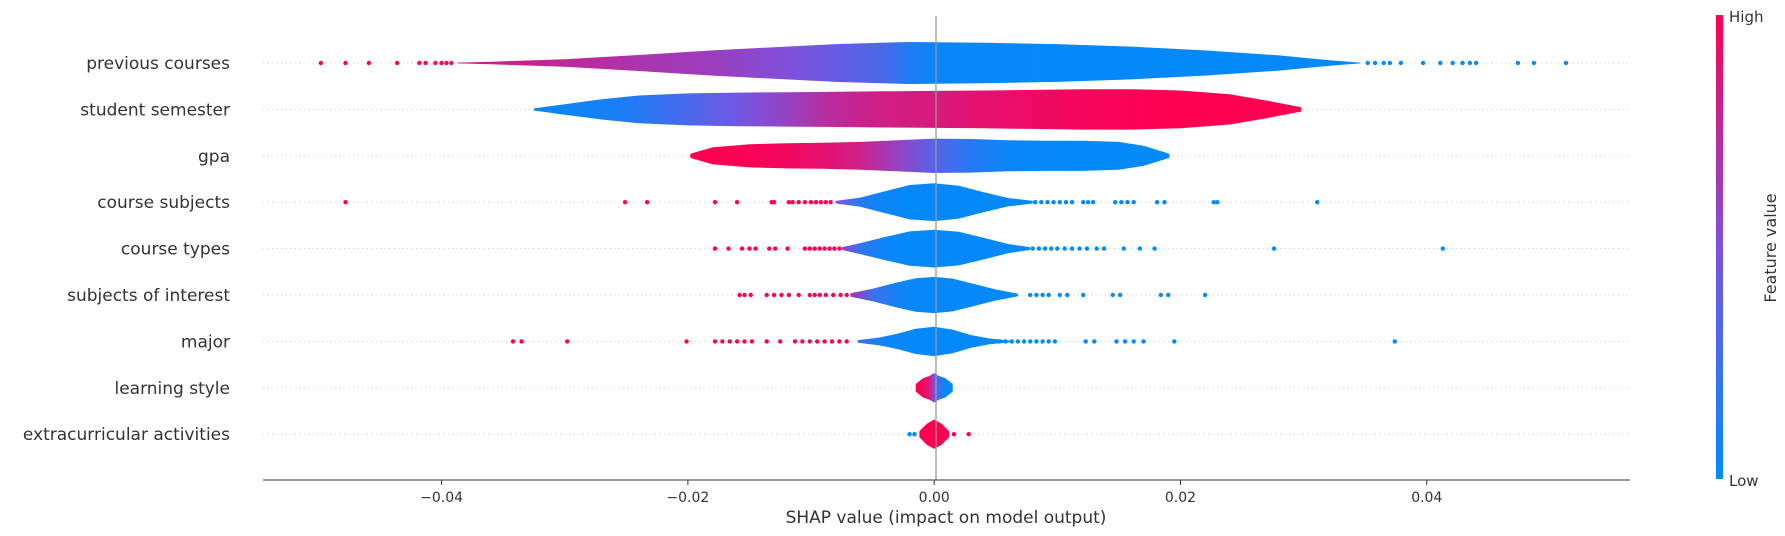 The width and height of the screenshot is (1785, 536). What do you see at coordinates (930, 155) in the screenshot?
I see `violin-gpa` at bounding box center [930, 155].